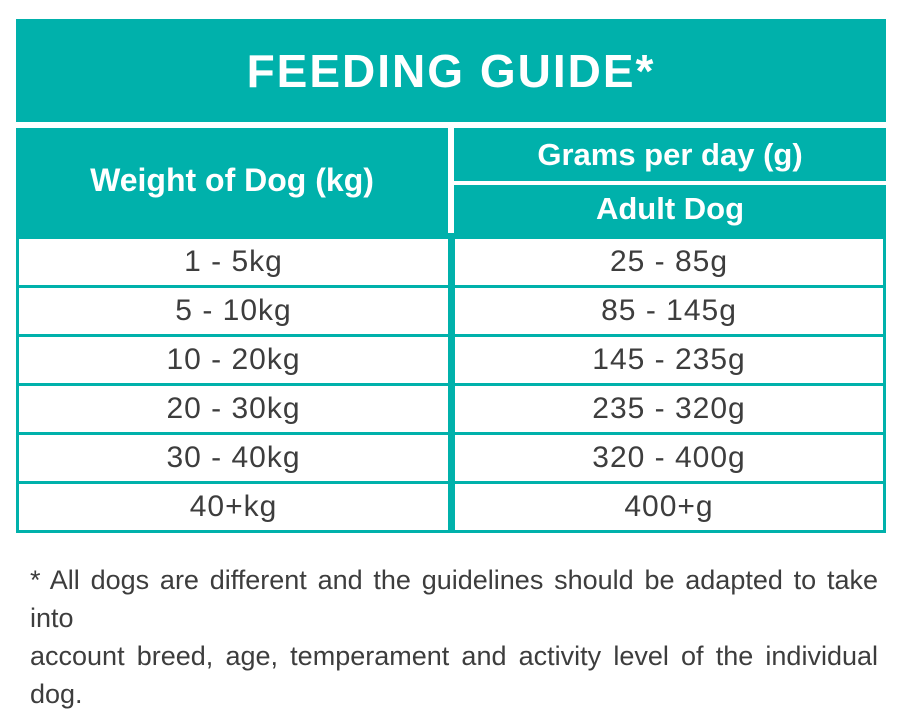 This screenshot has width=908, height=716. Describe the element at coordinates (669, 261) in the screenshot. I see `grams-cell: 25 - 85g` at that location.